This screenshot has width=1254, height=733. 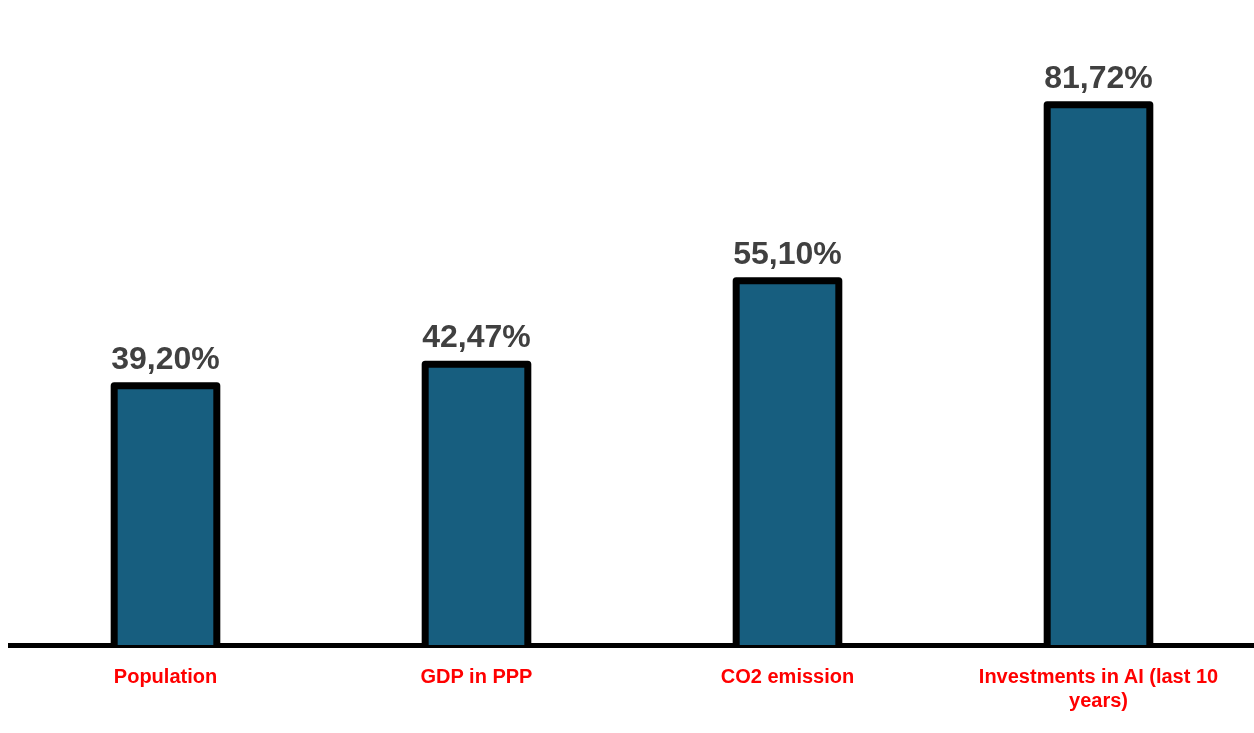 I want to click on x-tick-label: Population, so click(x=165, y=675).